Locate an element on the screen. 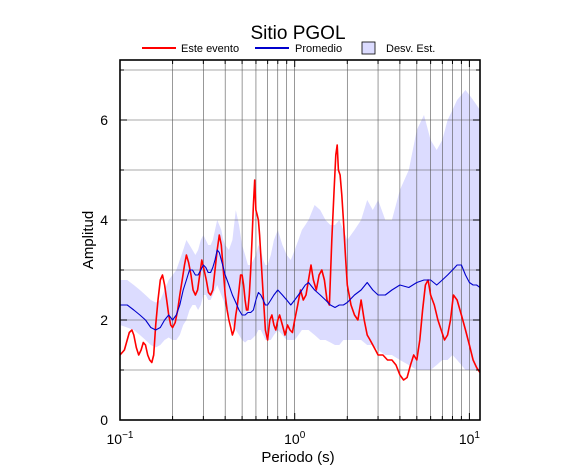 The height and width of the screenshot is (475, 586). mean-line is located at coordinates (300, 290).